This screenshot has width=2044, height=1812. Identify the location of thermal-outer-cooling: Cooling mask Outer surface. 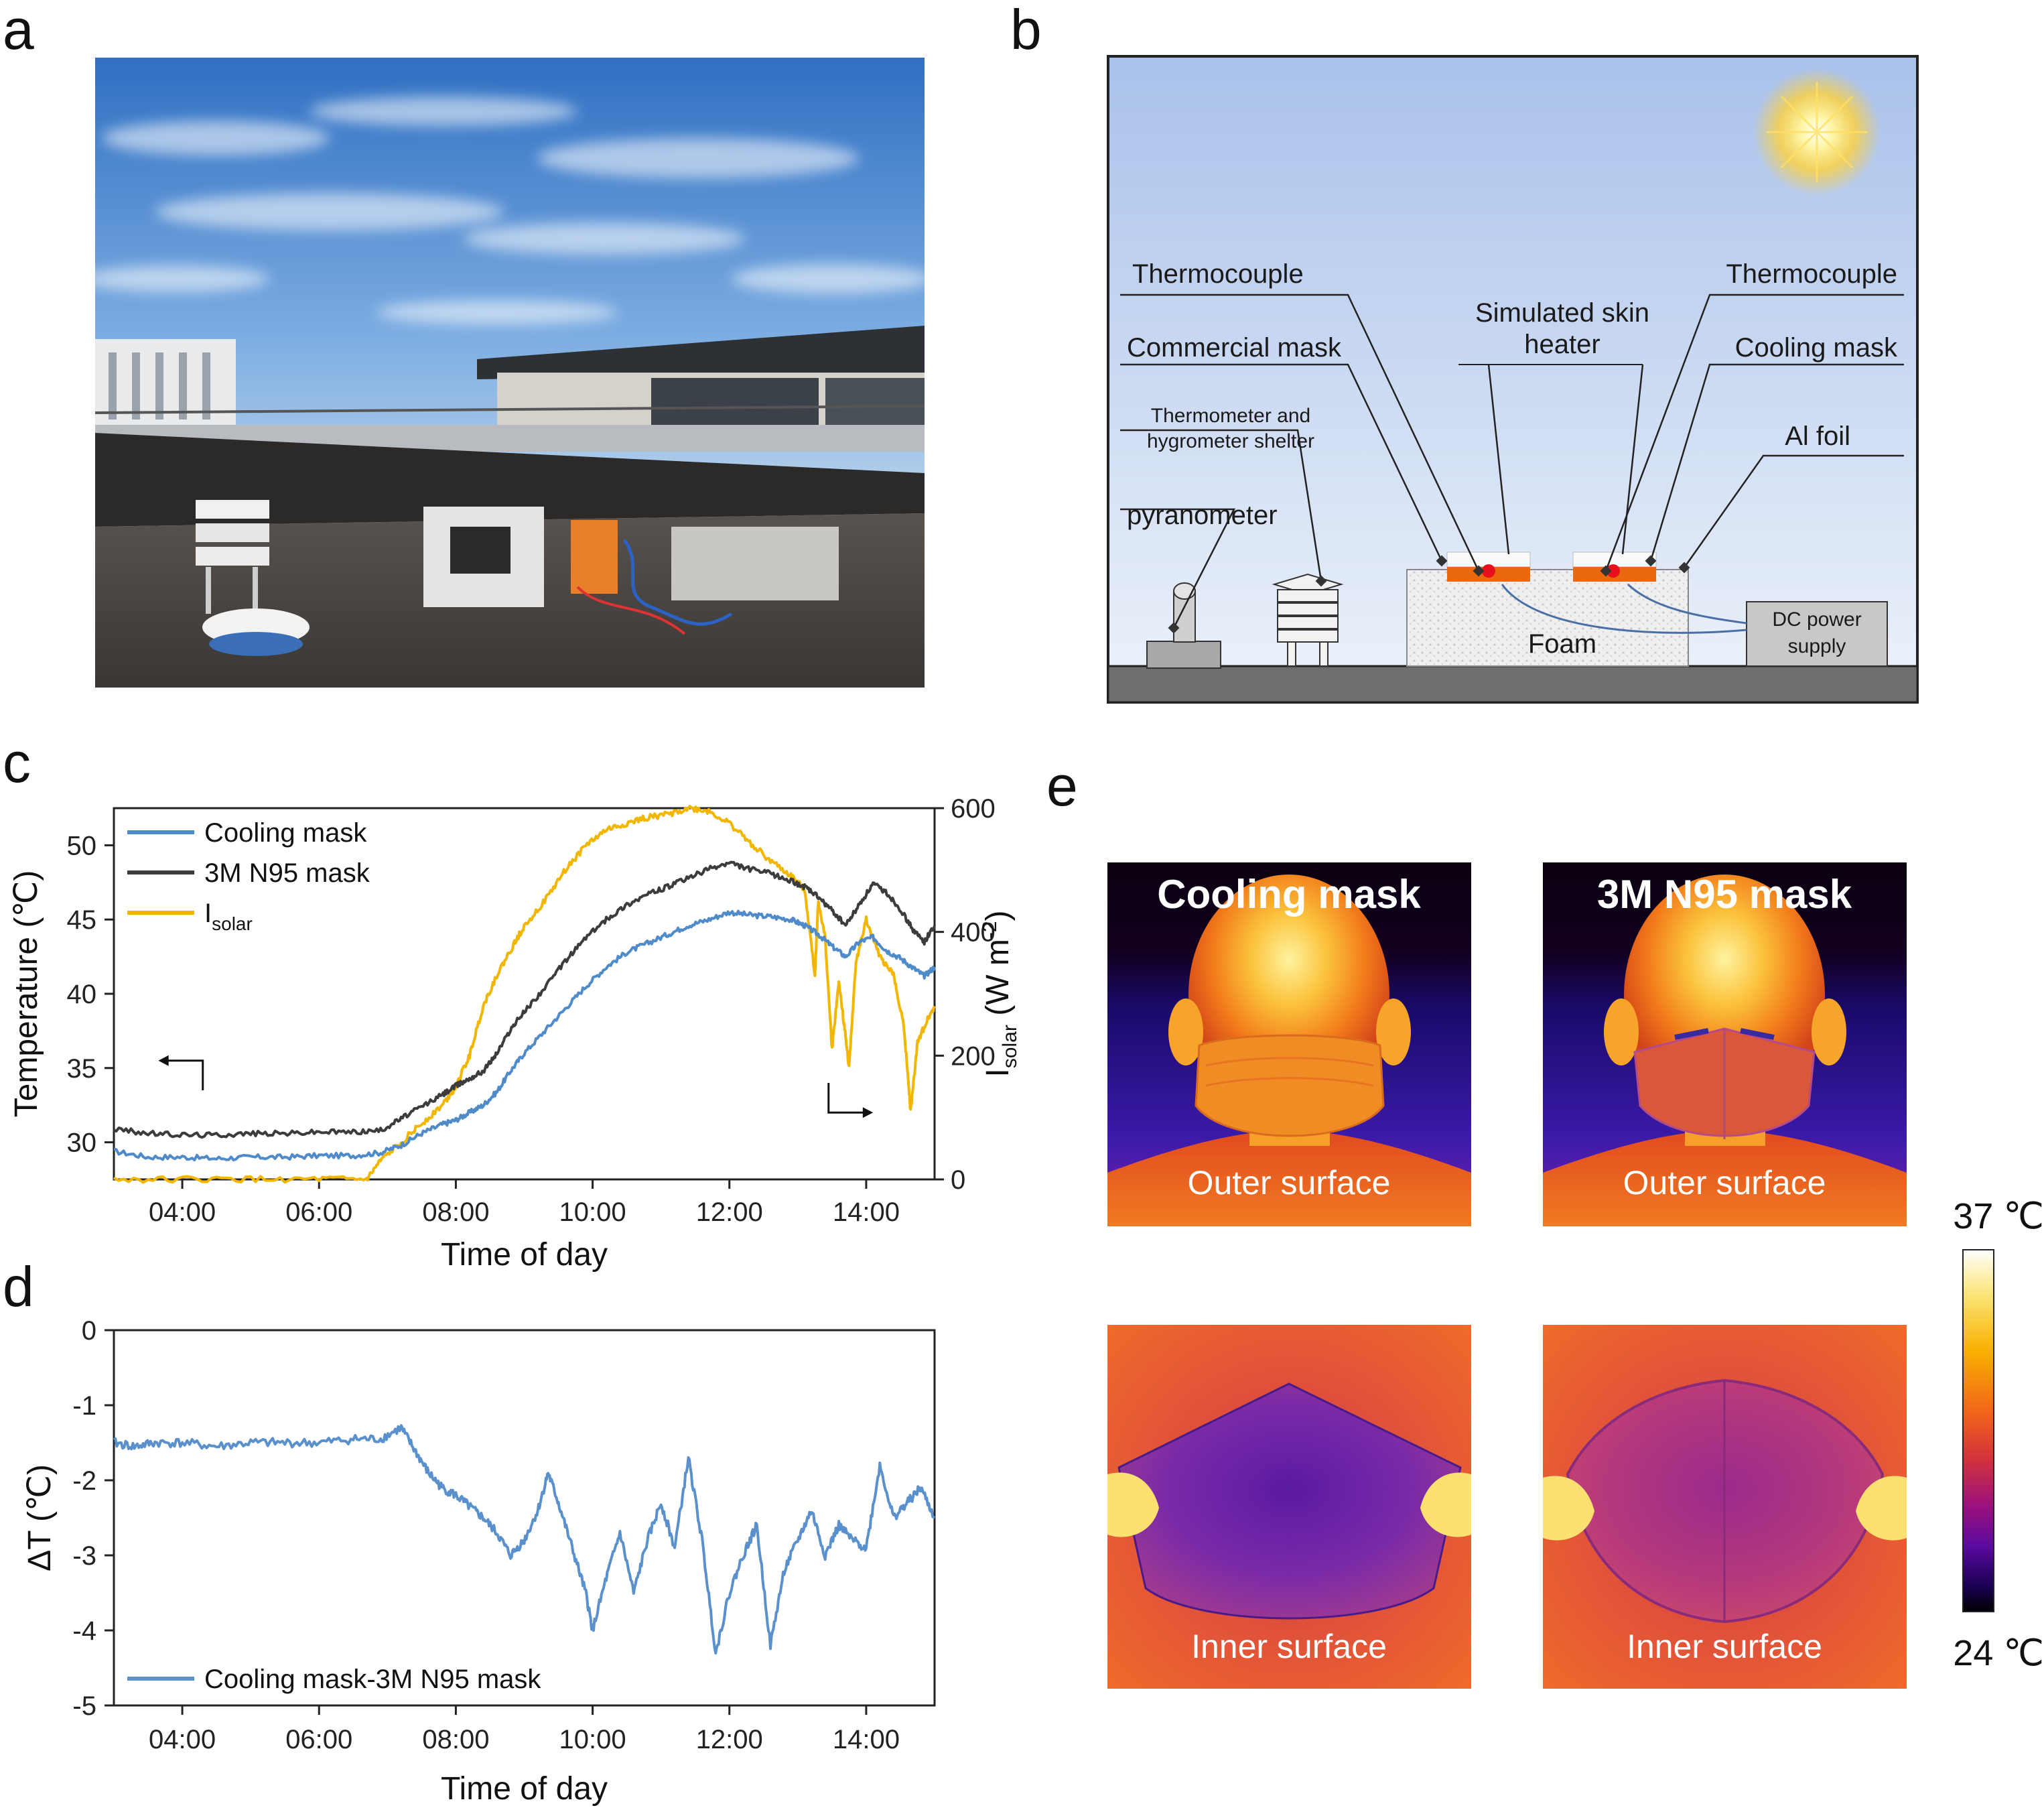
(1289, 1044).